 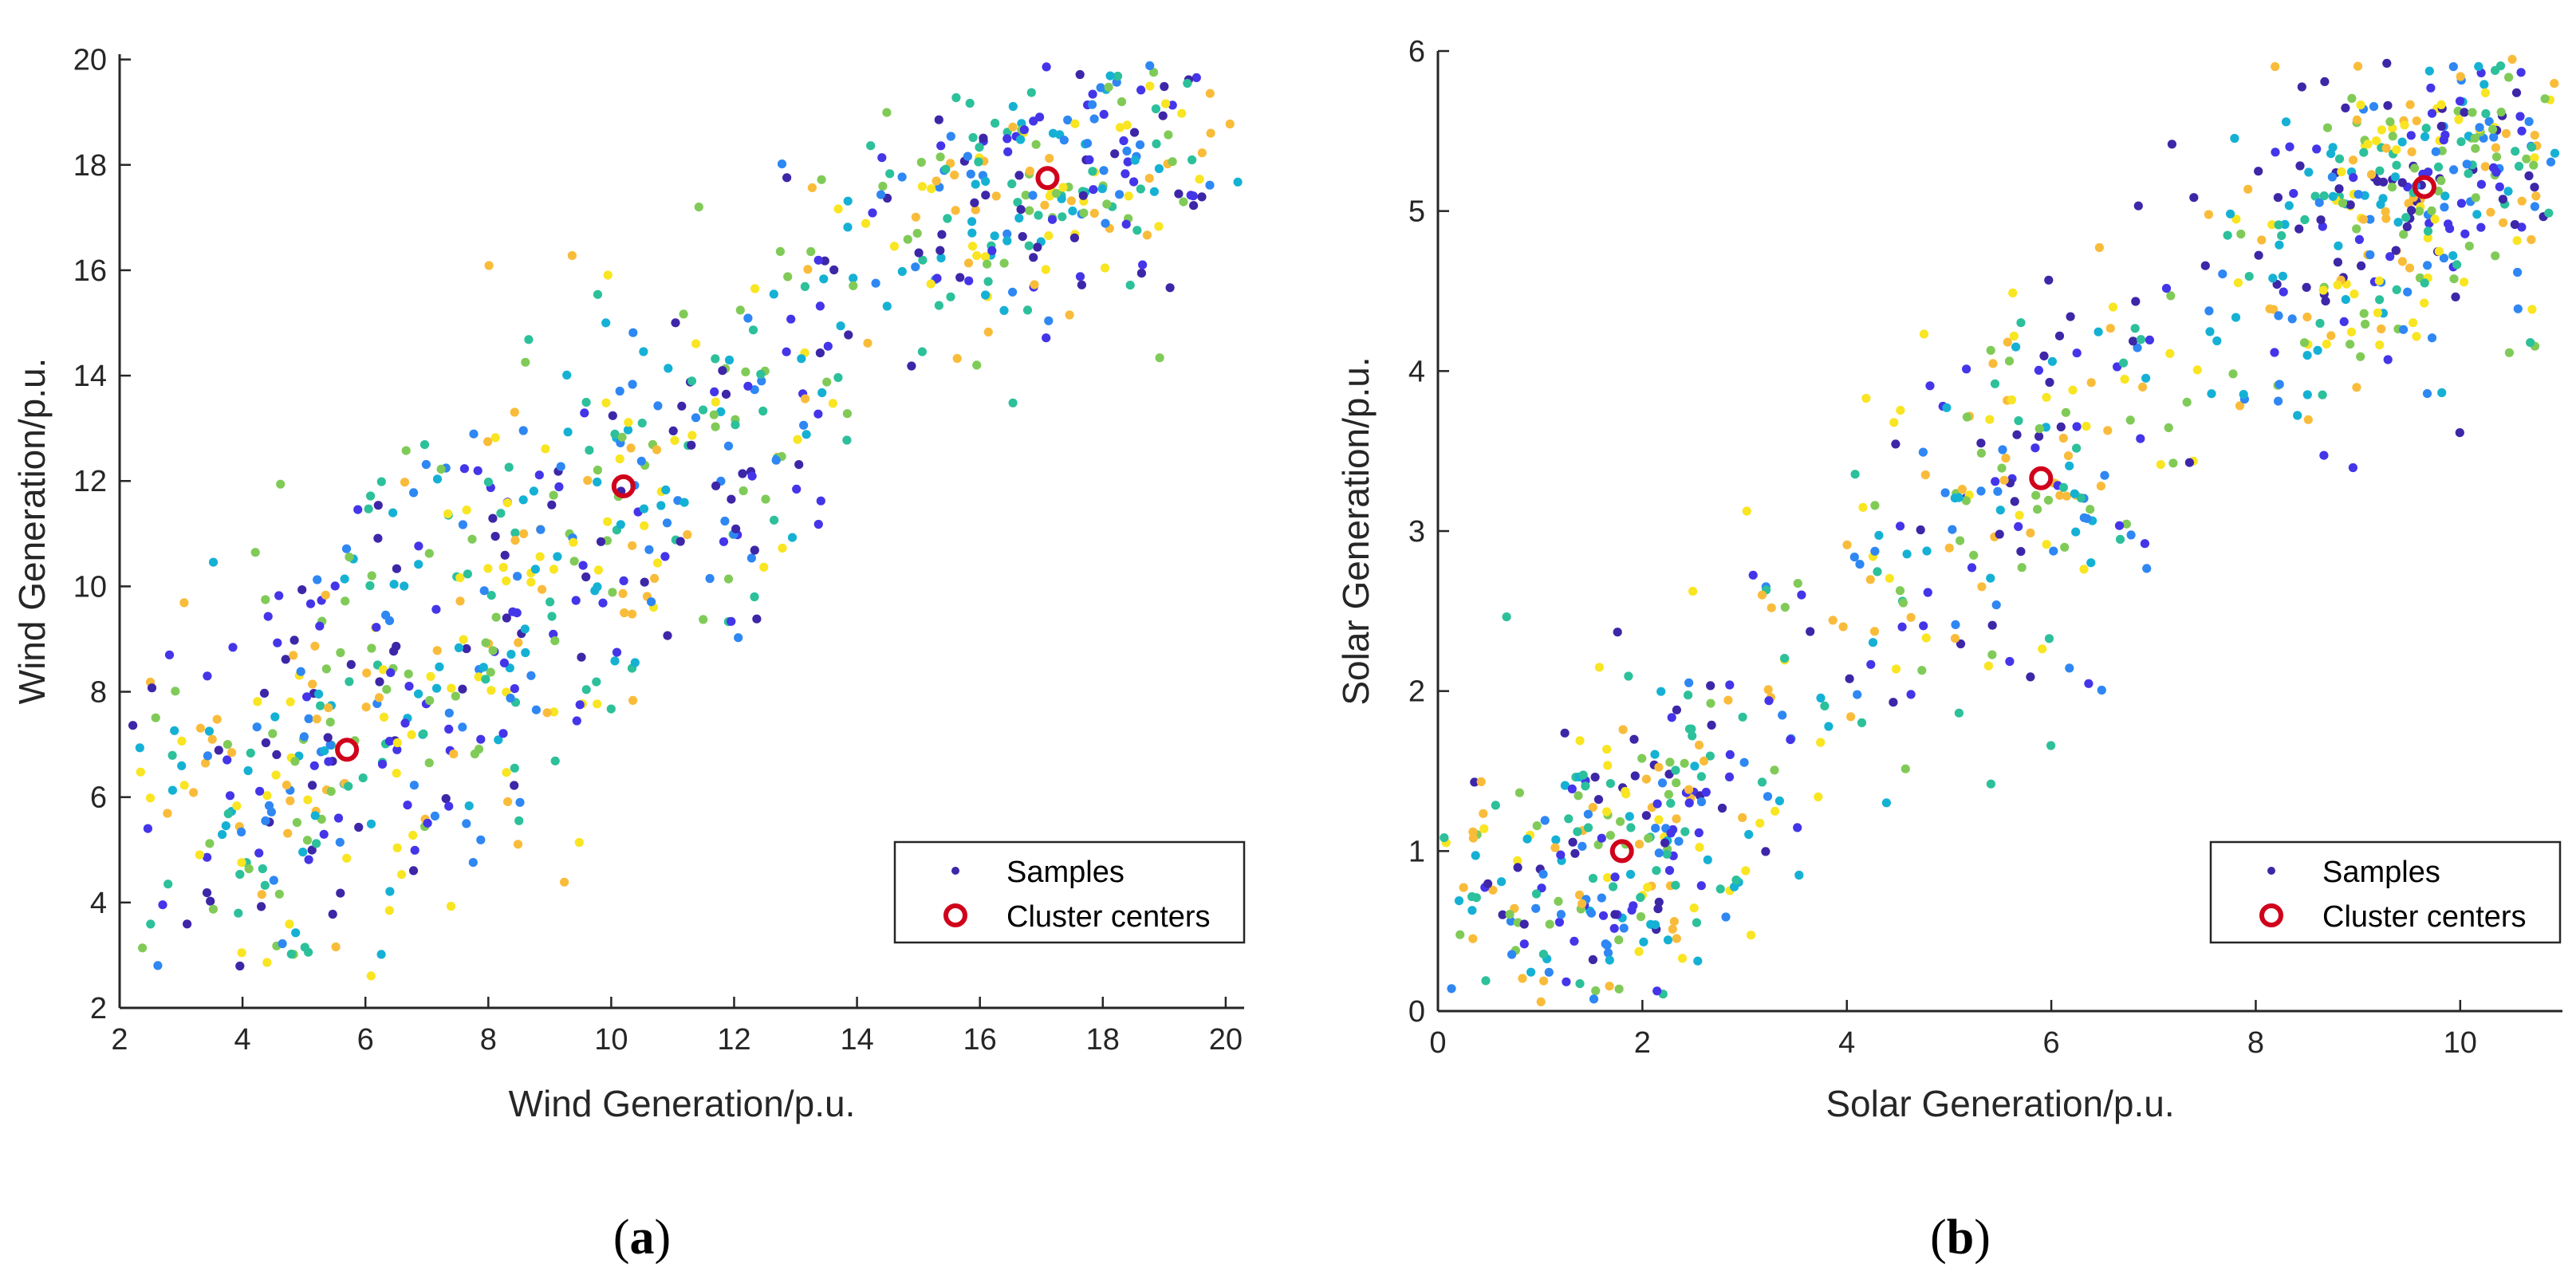 I want to click on legend-samples-marker, so click(x=955, y=871).